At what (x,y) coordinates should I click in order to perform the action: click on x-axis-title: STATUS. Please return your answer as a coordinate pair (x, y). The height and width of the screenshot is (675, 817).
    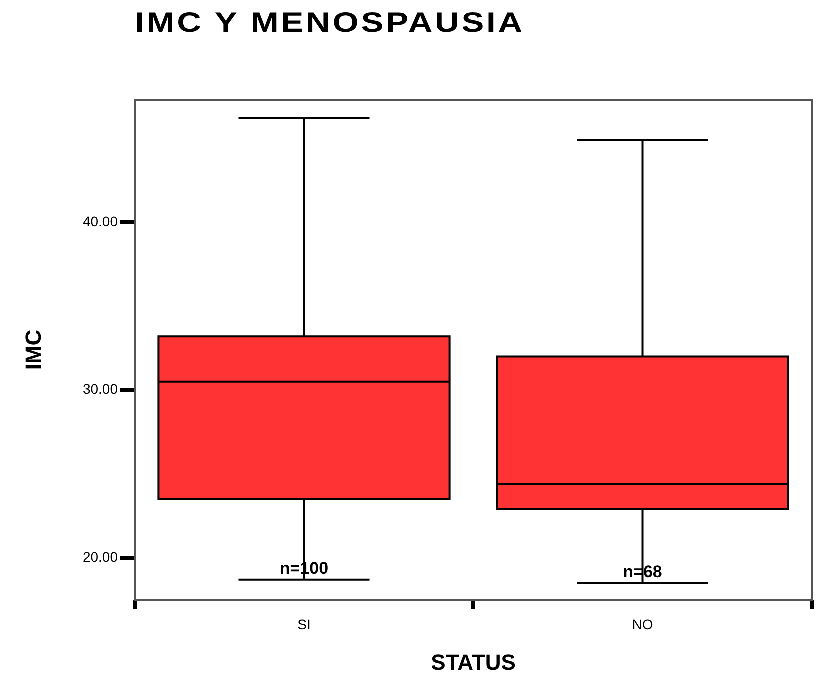
    Looking at the image, I should click on (473, 662).